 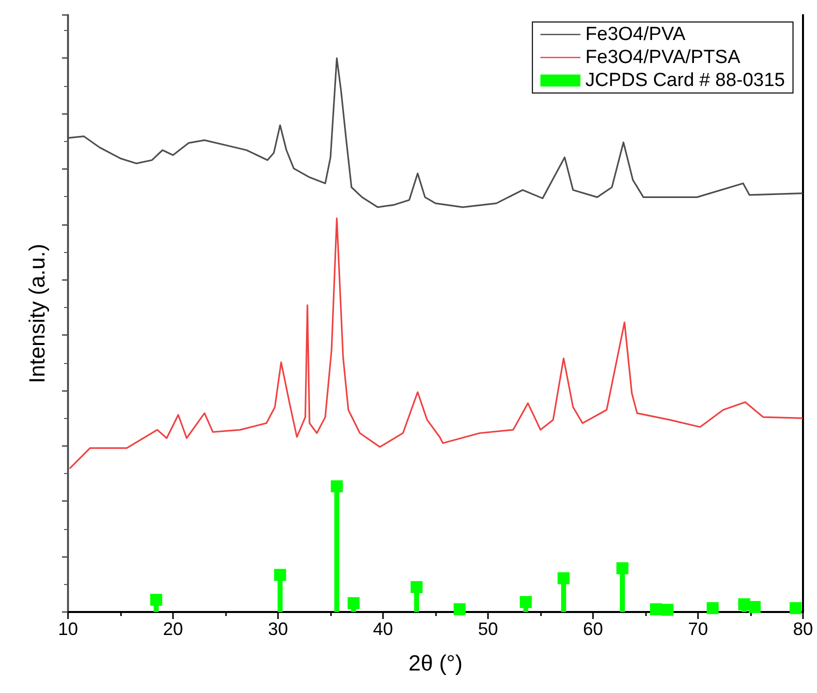 I want to click on x-tick-label: 70, so click(x=698, y=629).